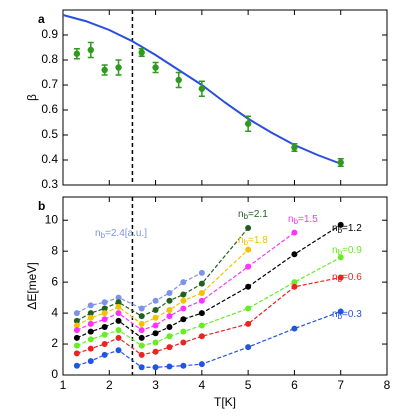 Image resolution: width=415 pixels, height=416 pixels. What do you see at coordinates (54, 374) in the screenshot?
I see `y-tick-label: 0` at bounding box center [54, 374].